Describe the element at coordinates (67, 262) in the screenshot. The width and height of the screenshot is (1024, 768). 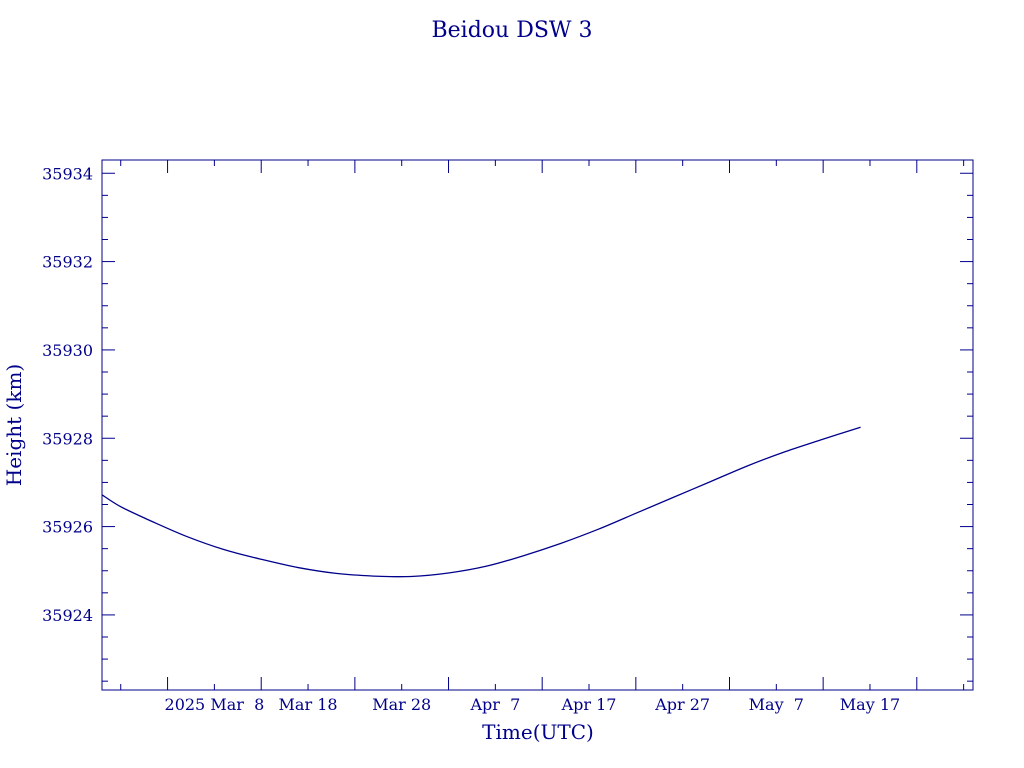
I see `y-tick-label: 35932` at that location.